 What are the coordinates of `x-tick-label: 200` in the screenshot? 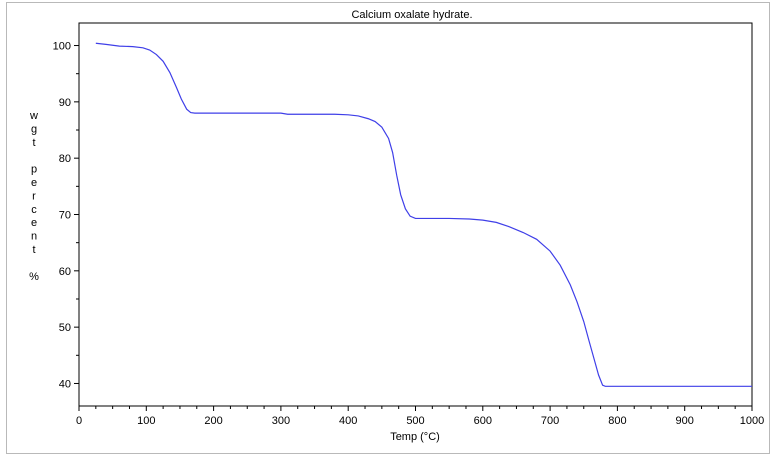 It's located at (213, 421).